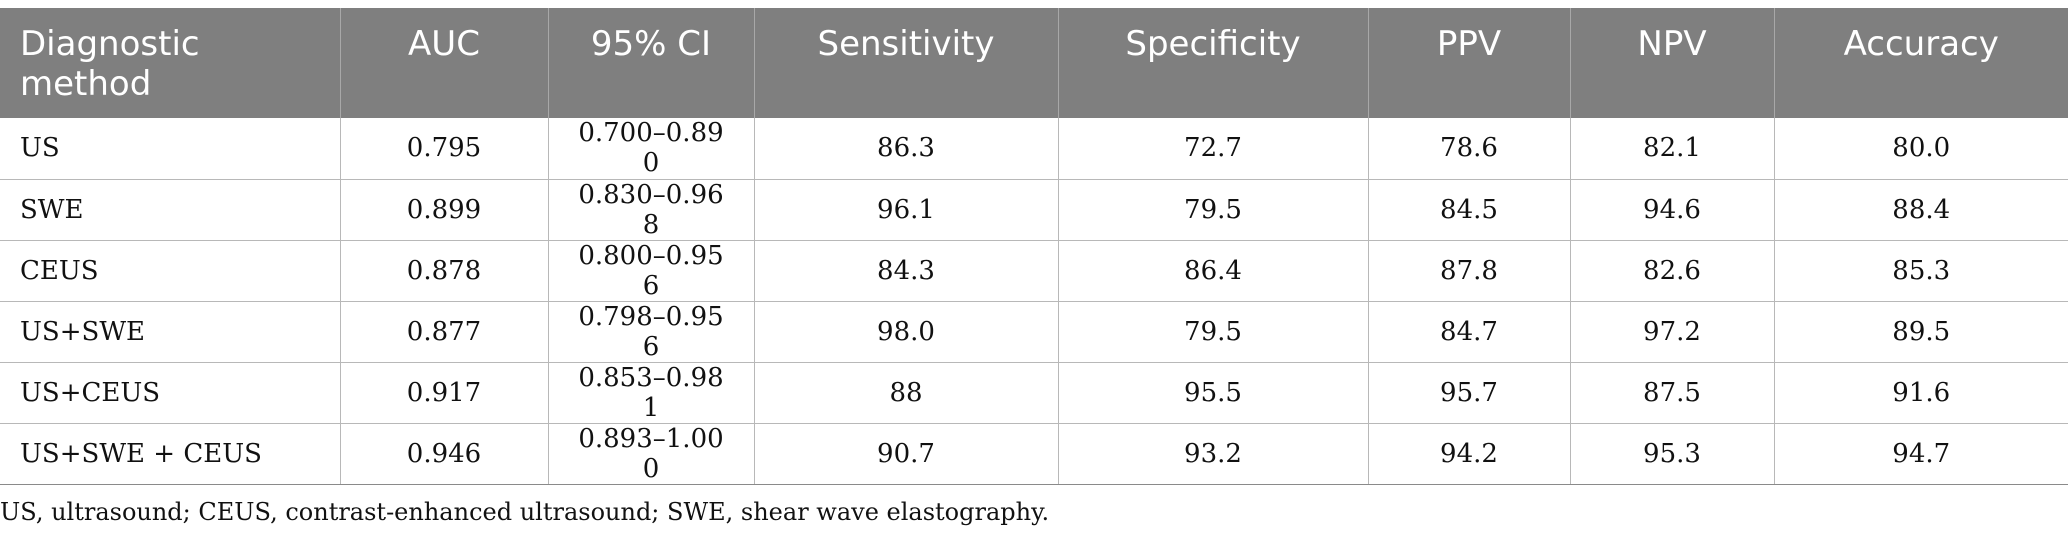 This screenshot has width=2068, height=543. Describe the element at coordinates (1212, 271) in the screenshot. I see `cell-specificity: 86.4` at that location.